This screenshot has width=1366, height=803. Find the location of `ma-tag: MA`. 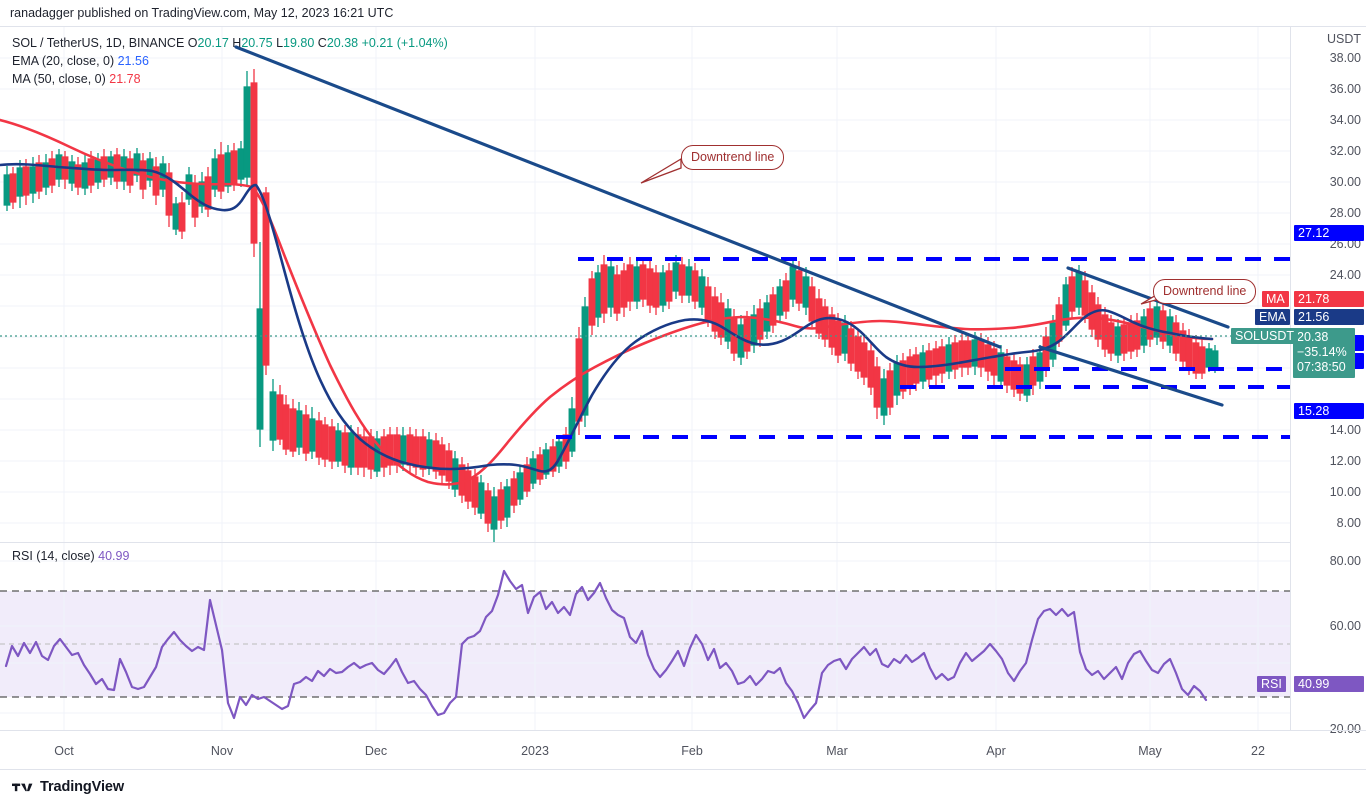

ma-tag: MA is located at coordinates (1275, 299).